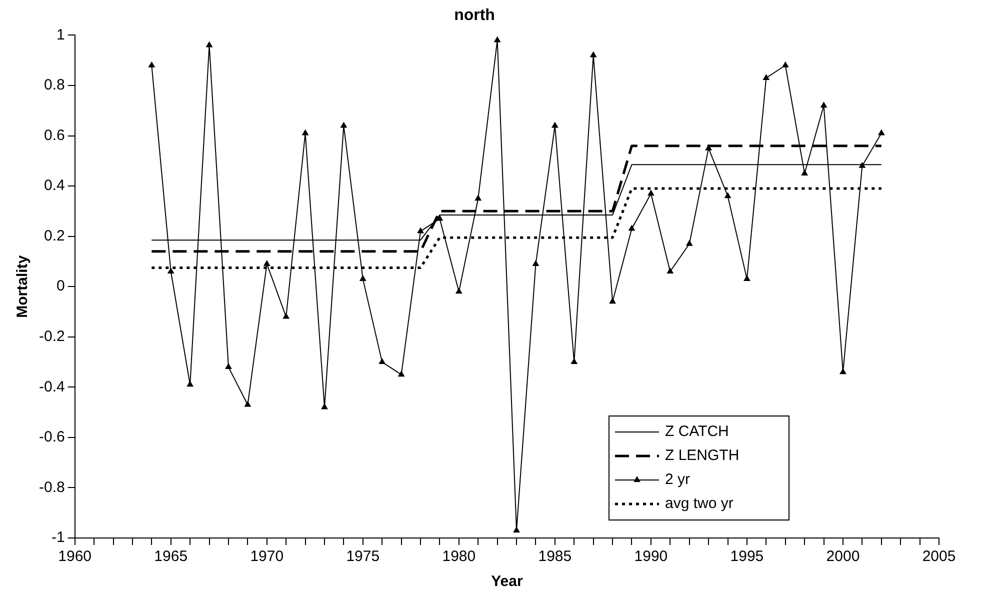 This screenshot has width=989, height=600. I want to click on y-tick-label: 0.6, so click(54, 135).